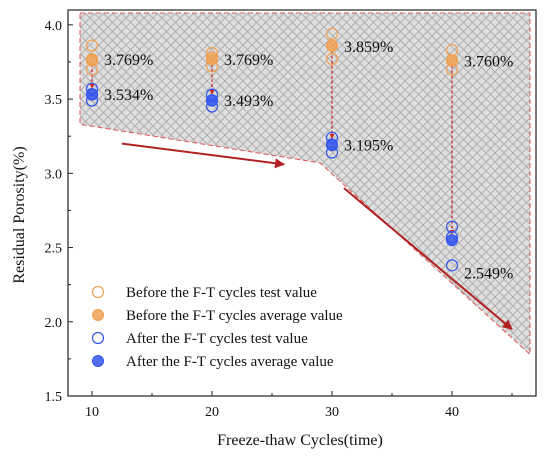 The height and width of the screenshot is (459, 550). Describe the element at coordinates (54, 323) in the screenshot. I see `y-tick-label: 2.0` at that location.